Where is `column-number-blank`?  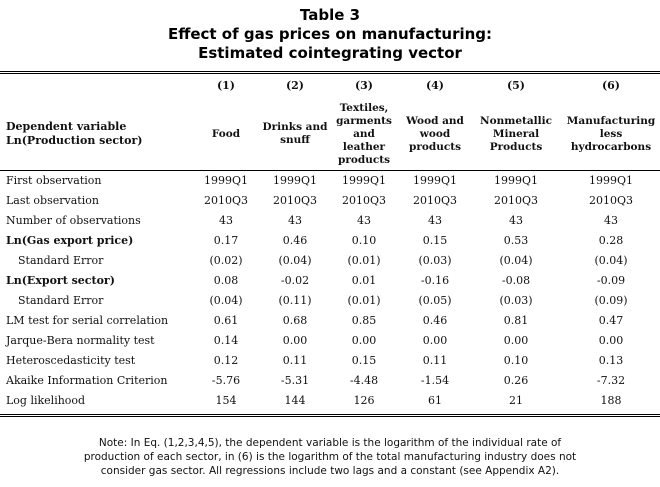
column-number-blank is located at coordinates (95, 85).